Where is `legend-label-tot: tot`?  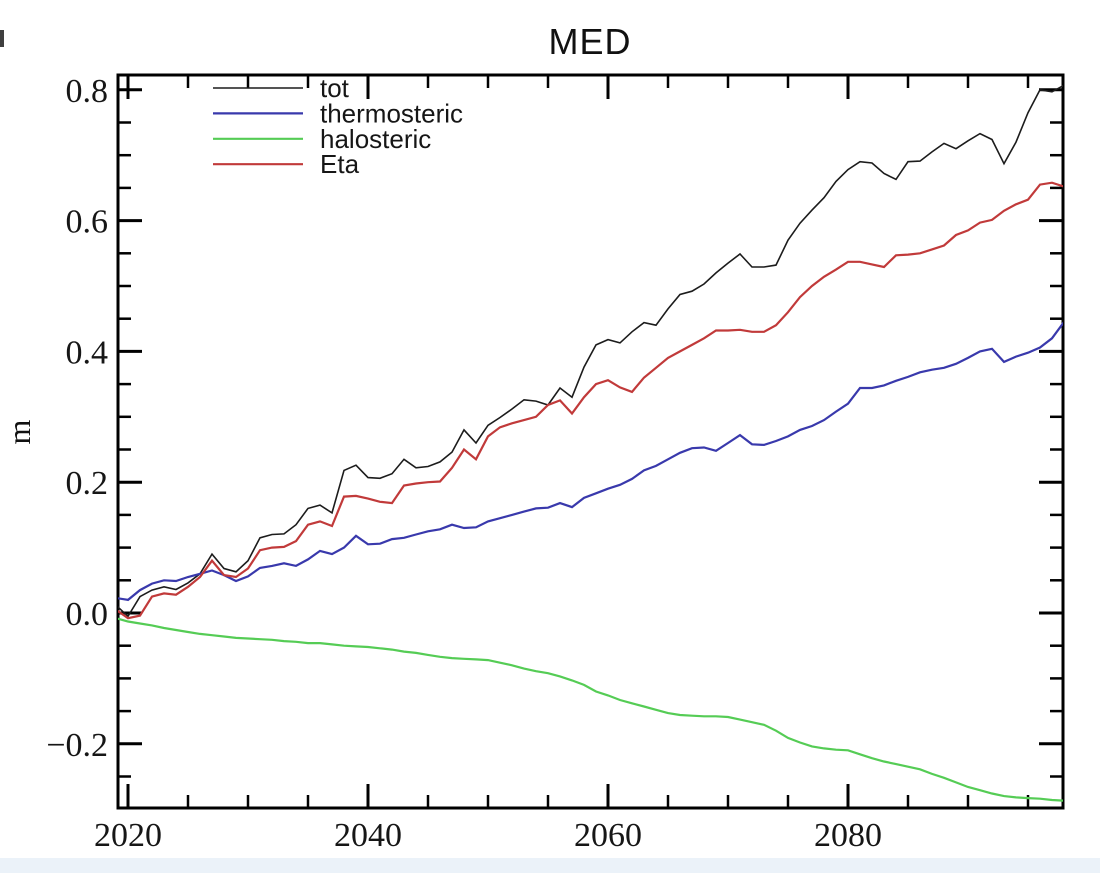 legend-label-tot: tot is located at coordinates (335, 88).